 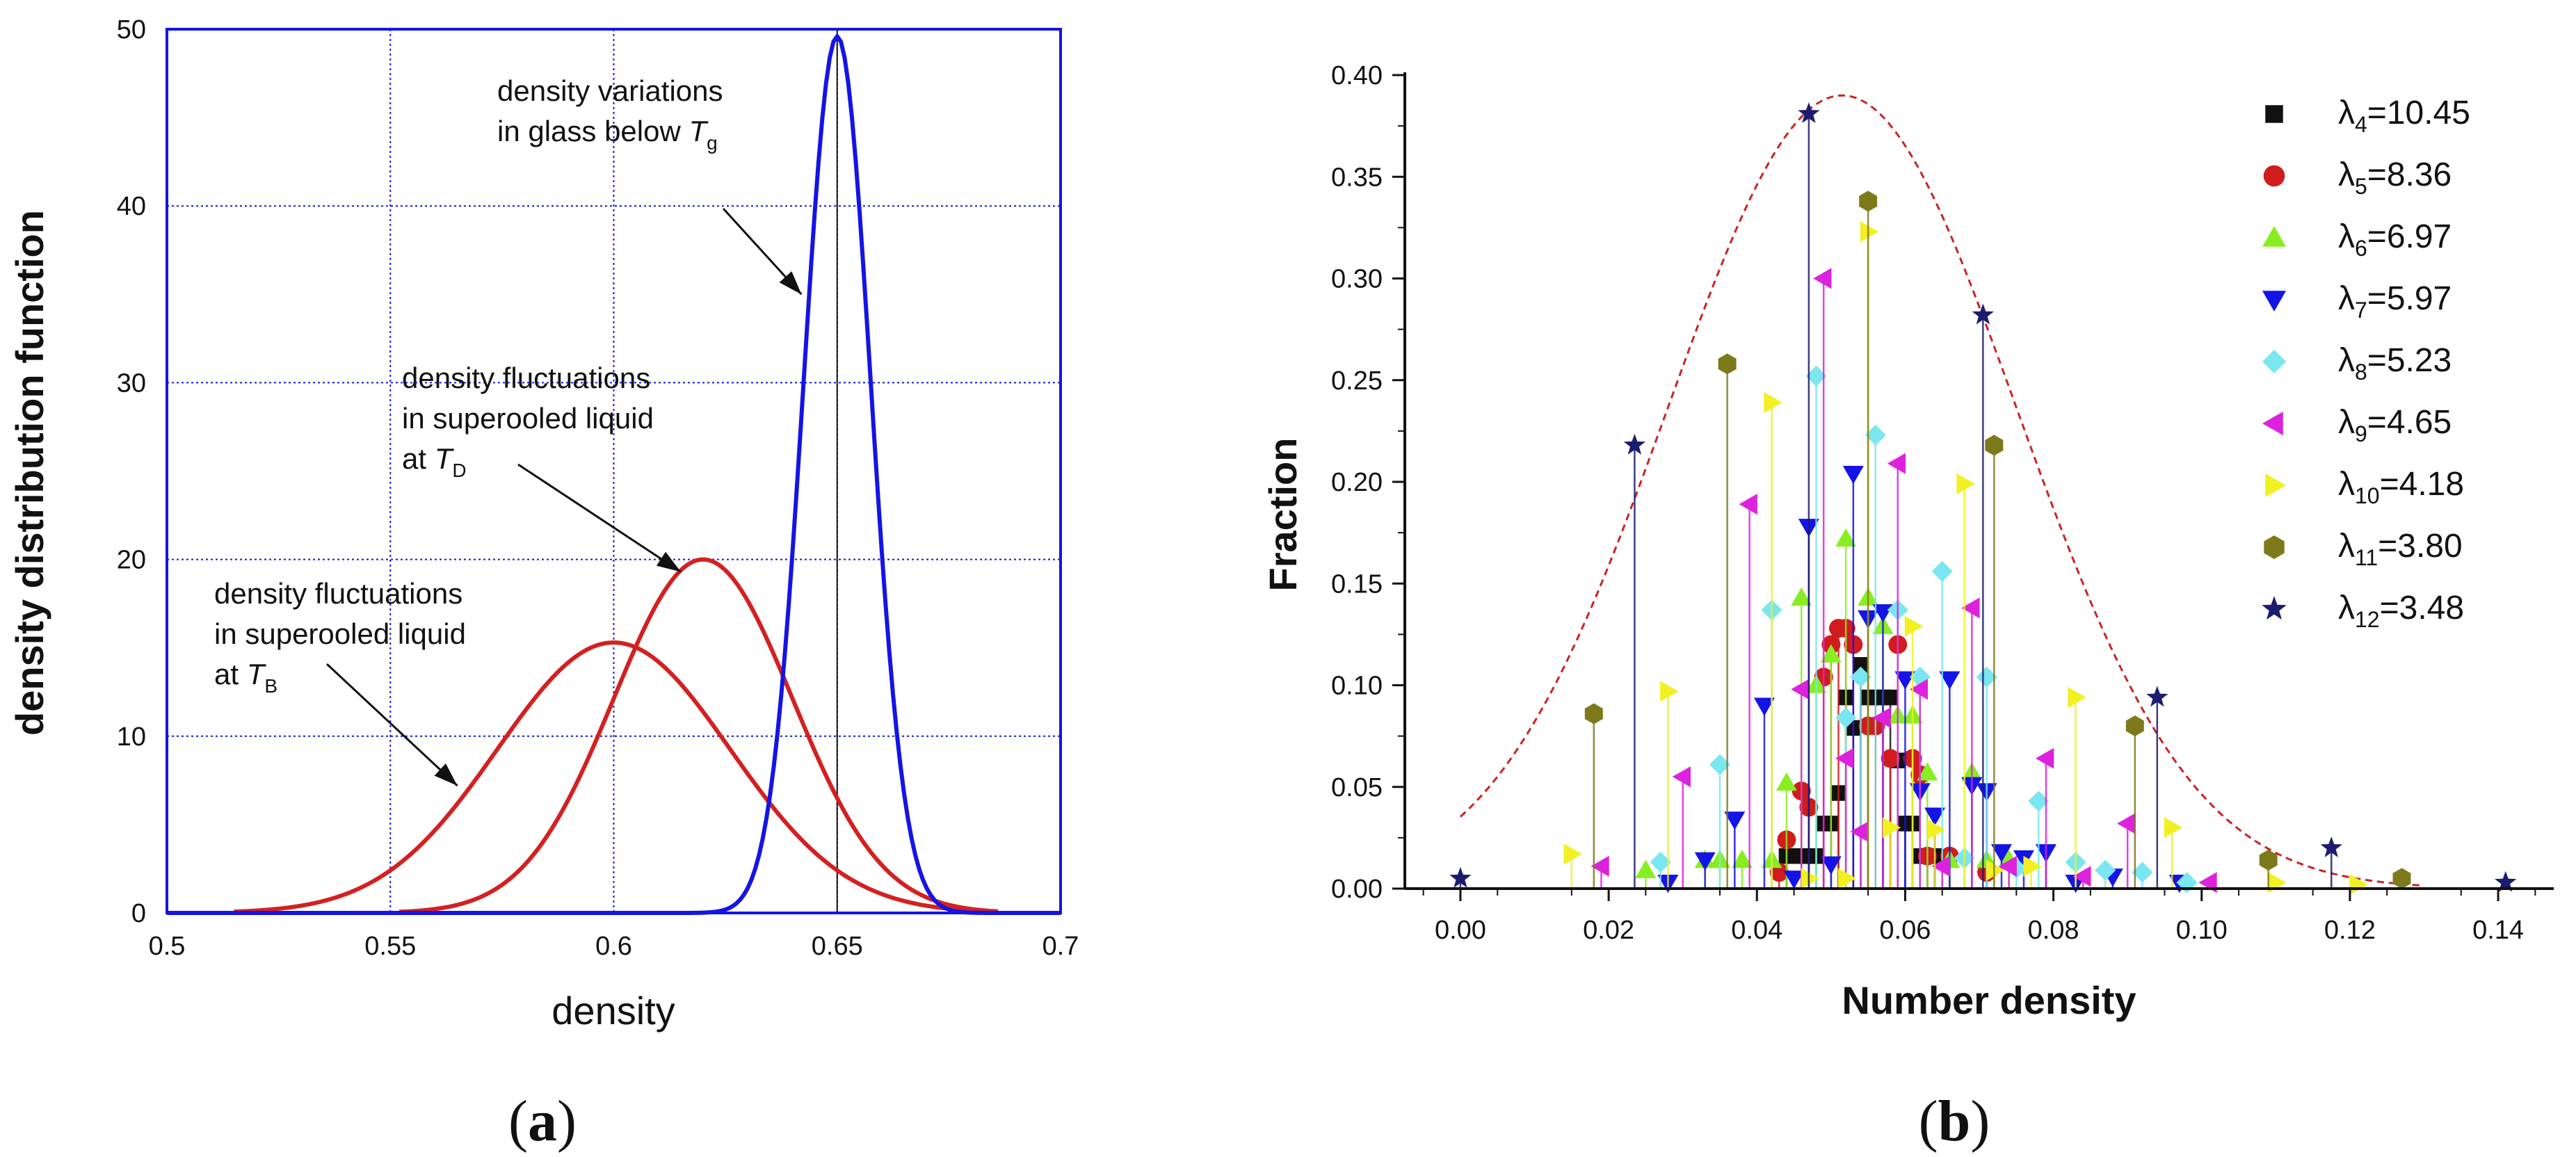 What do you see at coordinates (132, 560) in the screenshot?
I see `chart-a-y-tick-label: 20` at bounding box center [132, 560].